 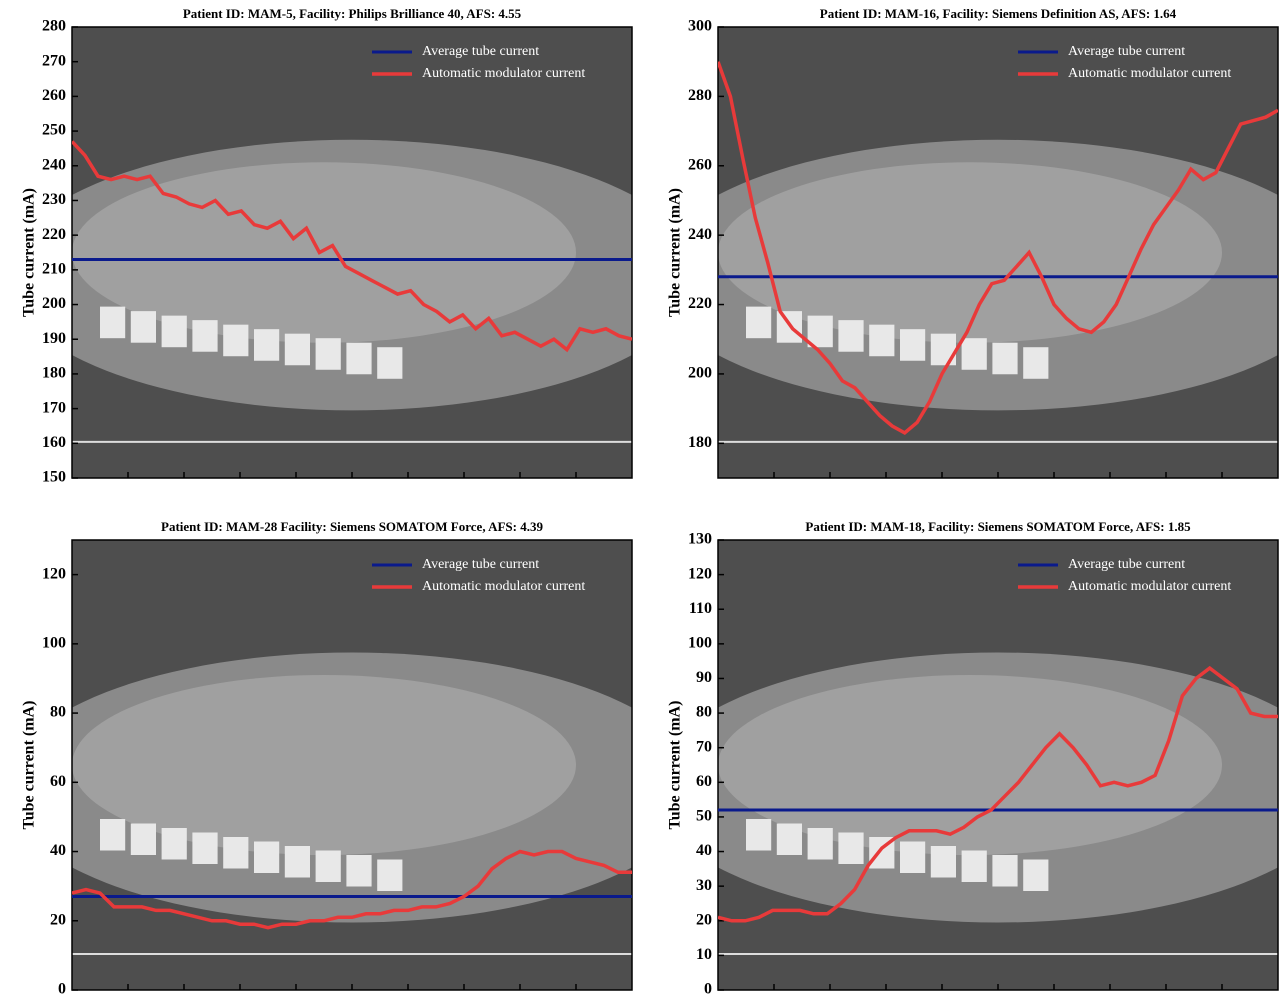 I want to click on y-tick-label: 170, so click(x=54, y=407).